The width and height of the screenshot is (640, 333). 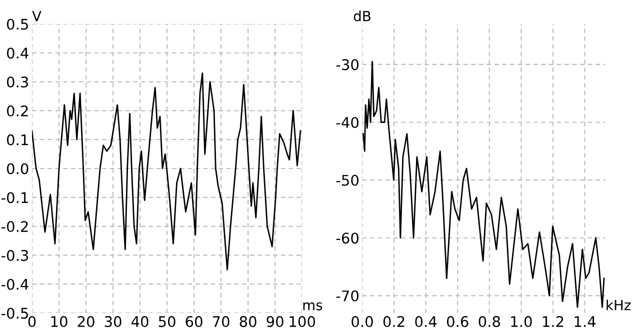 What do you see at coordinates (426, 322) in the screenshot?
I see `x-tick-label: 0.4` at bounding box center [426, 322].